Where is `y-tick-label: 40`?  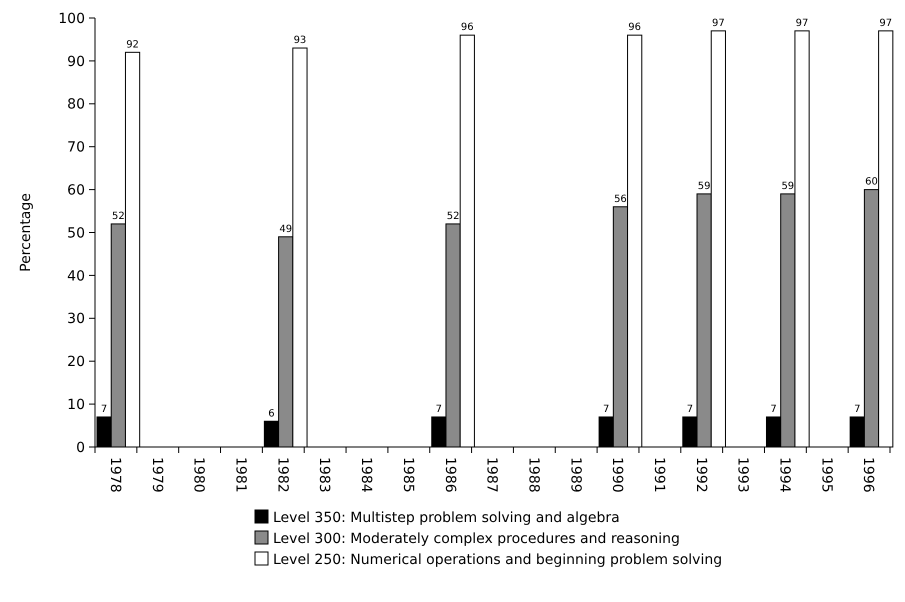 y-tick-label: 40 is located at coordinates (76, 276).